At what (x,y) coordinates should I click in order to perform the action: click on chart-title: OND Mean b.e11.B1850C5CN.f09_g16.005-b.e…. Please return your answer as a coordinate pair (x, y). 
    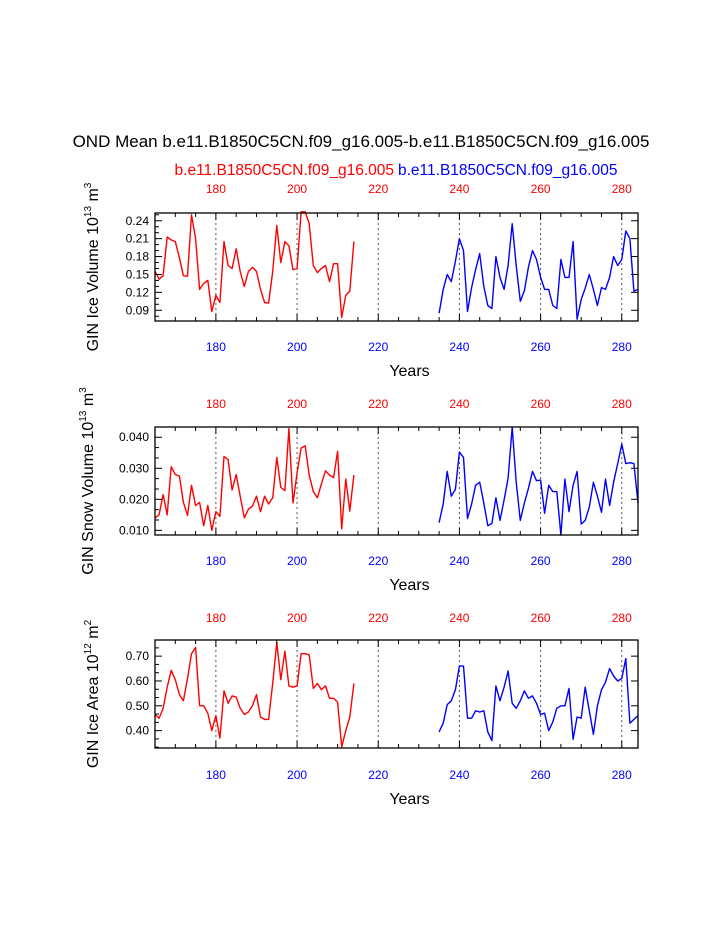
    Looking at the image, I should click on (361, 141).